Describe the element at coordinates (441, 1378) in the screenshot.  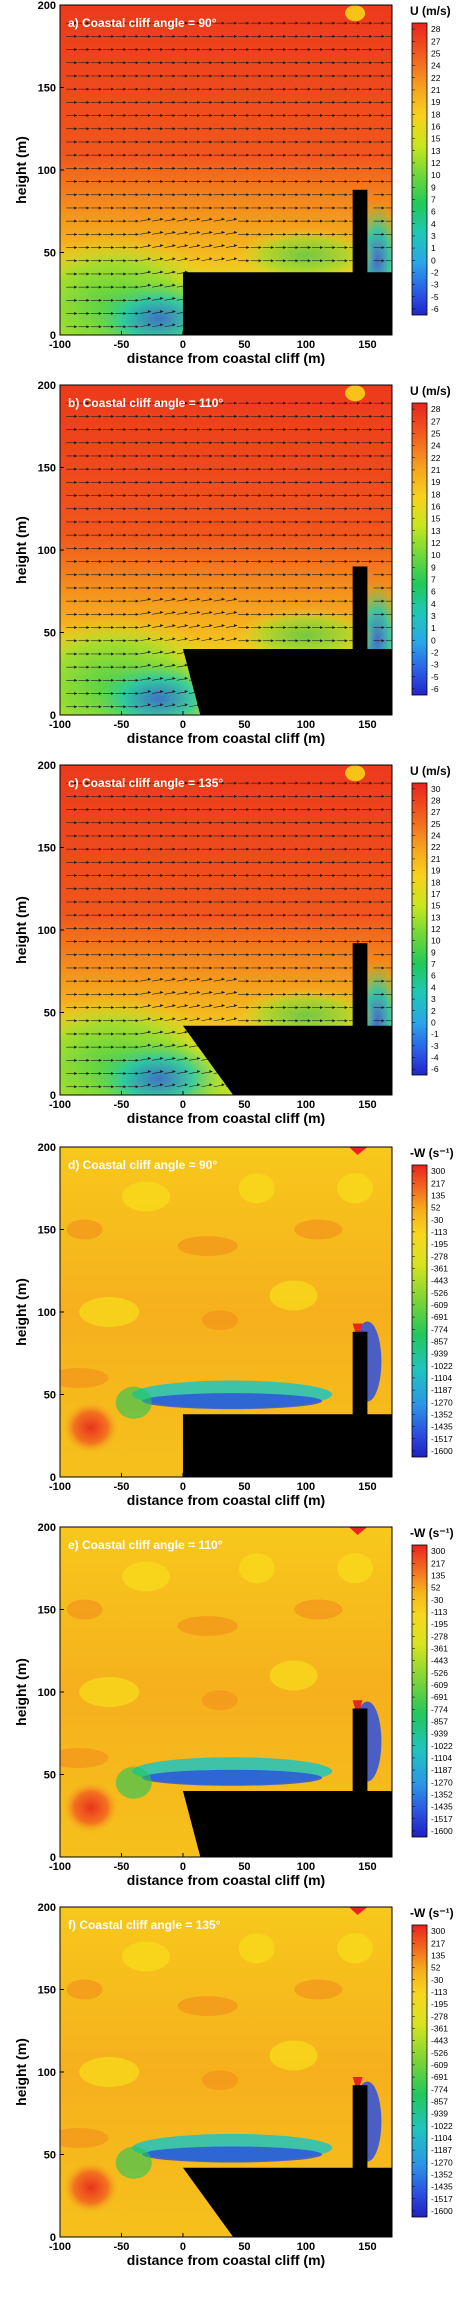
I see `colorbar-label: -1104` at that location.